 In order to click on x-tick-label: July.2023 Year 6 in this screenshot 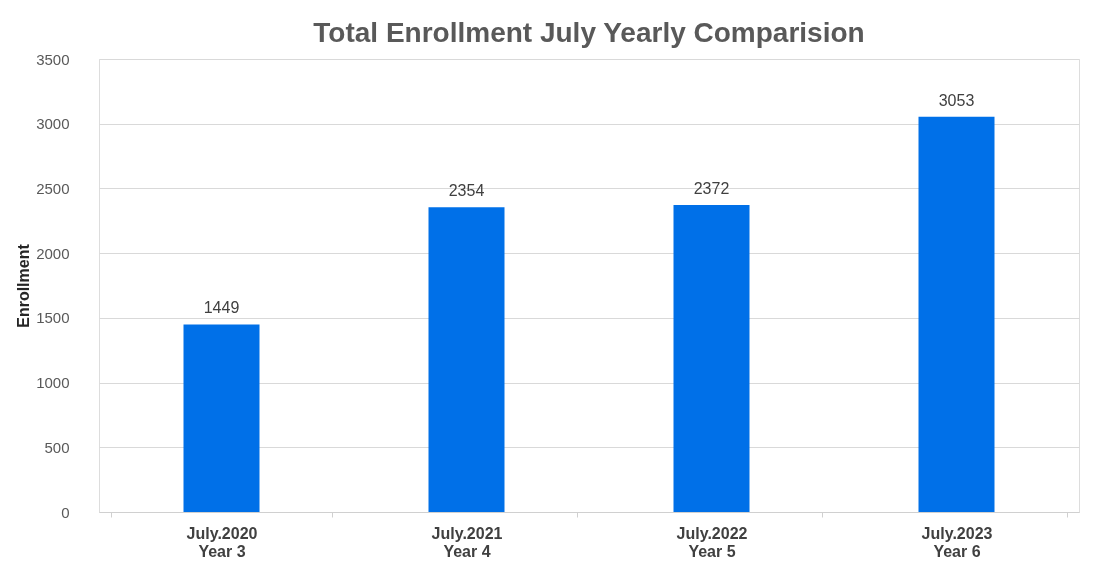, I will do `click(957, 542)`.